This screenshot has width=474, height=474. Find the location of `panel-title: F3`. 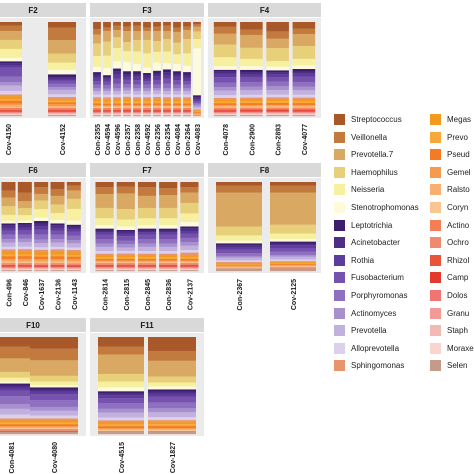

panel-title: F3 is located at coordinates (147, 10).